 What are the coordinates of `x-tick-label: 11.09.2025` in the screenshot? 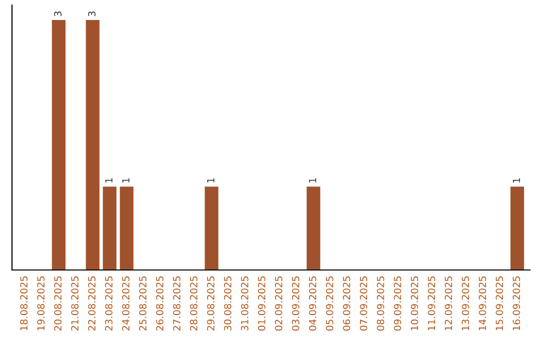 It's located at (432, 303).